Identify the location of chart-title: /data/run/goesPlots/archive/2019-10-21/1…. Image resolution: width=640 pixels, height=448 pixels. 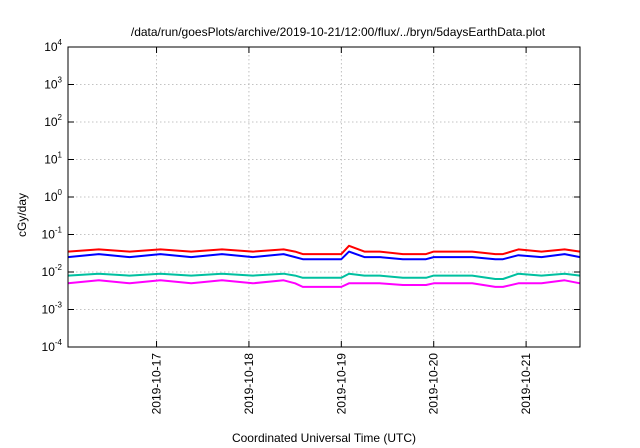
(338, 32).